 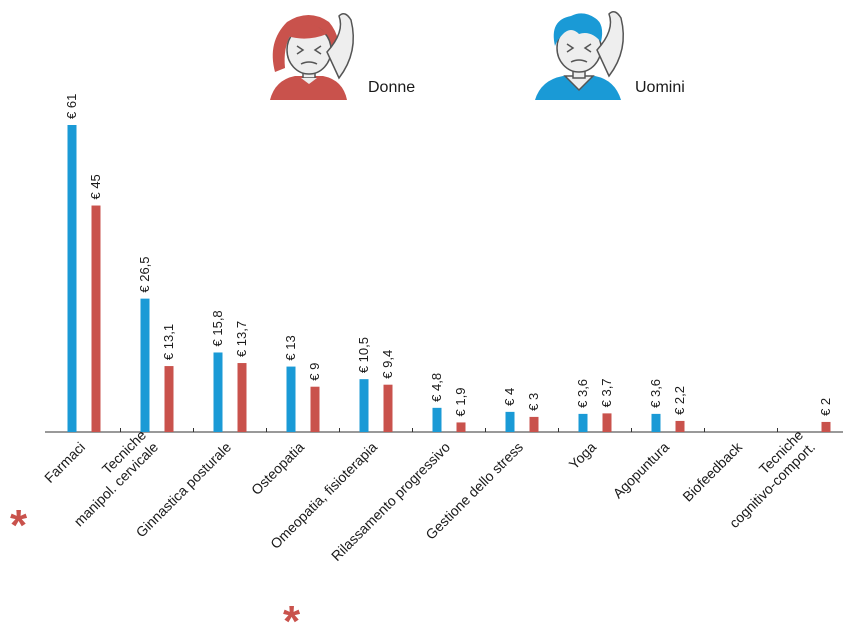 What do you see at coordinates (533, 402) in the screenshot?
I see `value-label: € 3` at bounding box center [533, 402].